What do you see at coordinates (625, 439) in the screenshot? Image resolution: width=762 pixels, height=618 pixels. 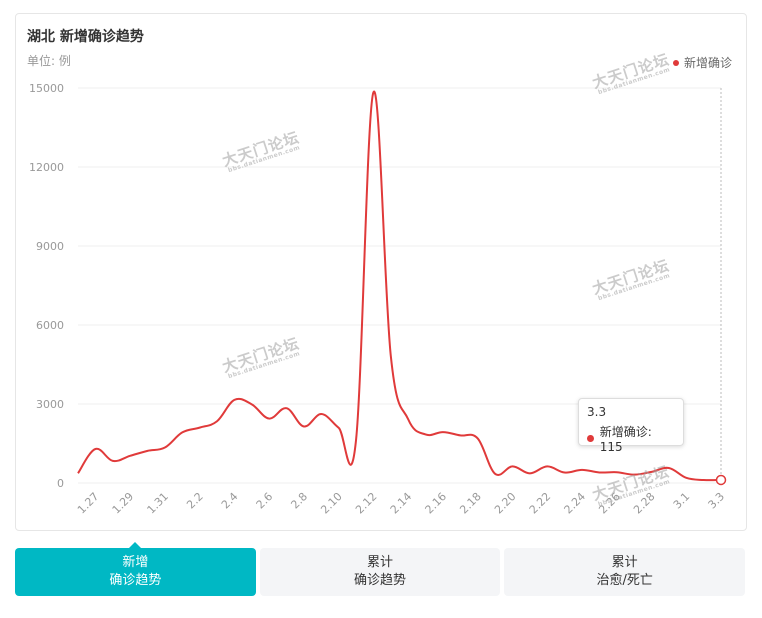 I see `tooltip-value: 新增确诊: 115` at bounding box center [625, 439].